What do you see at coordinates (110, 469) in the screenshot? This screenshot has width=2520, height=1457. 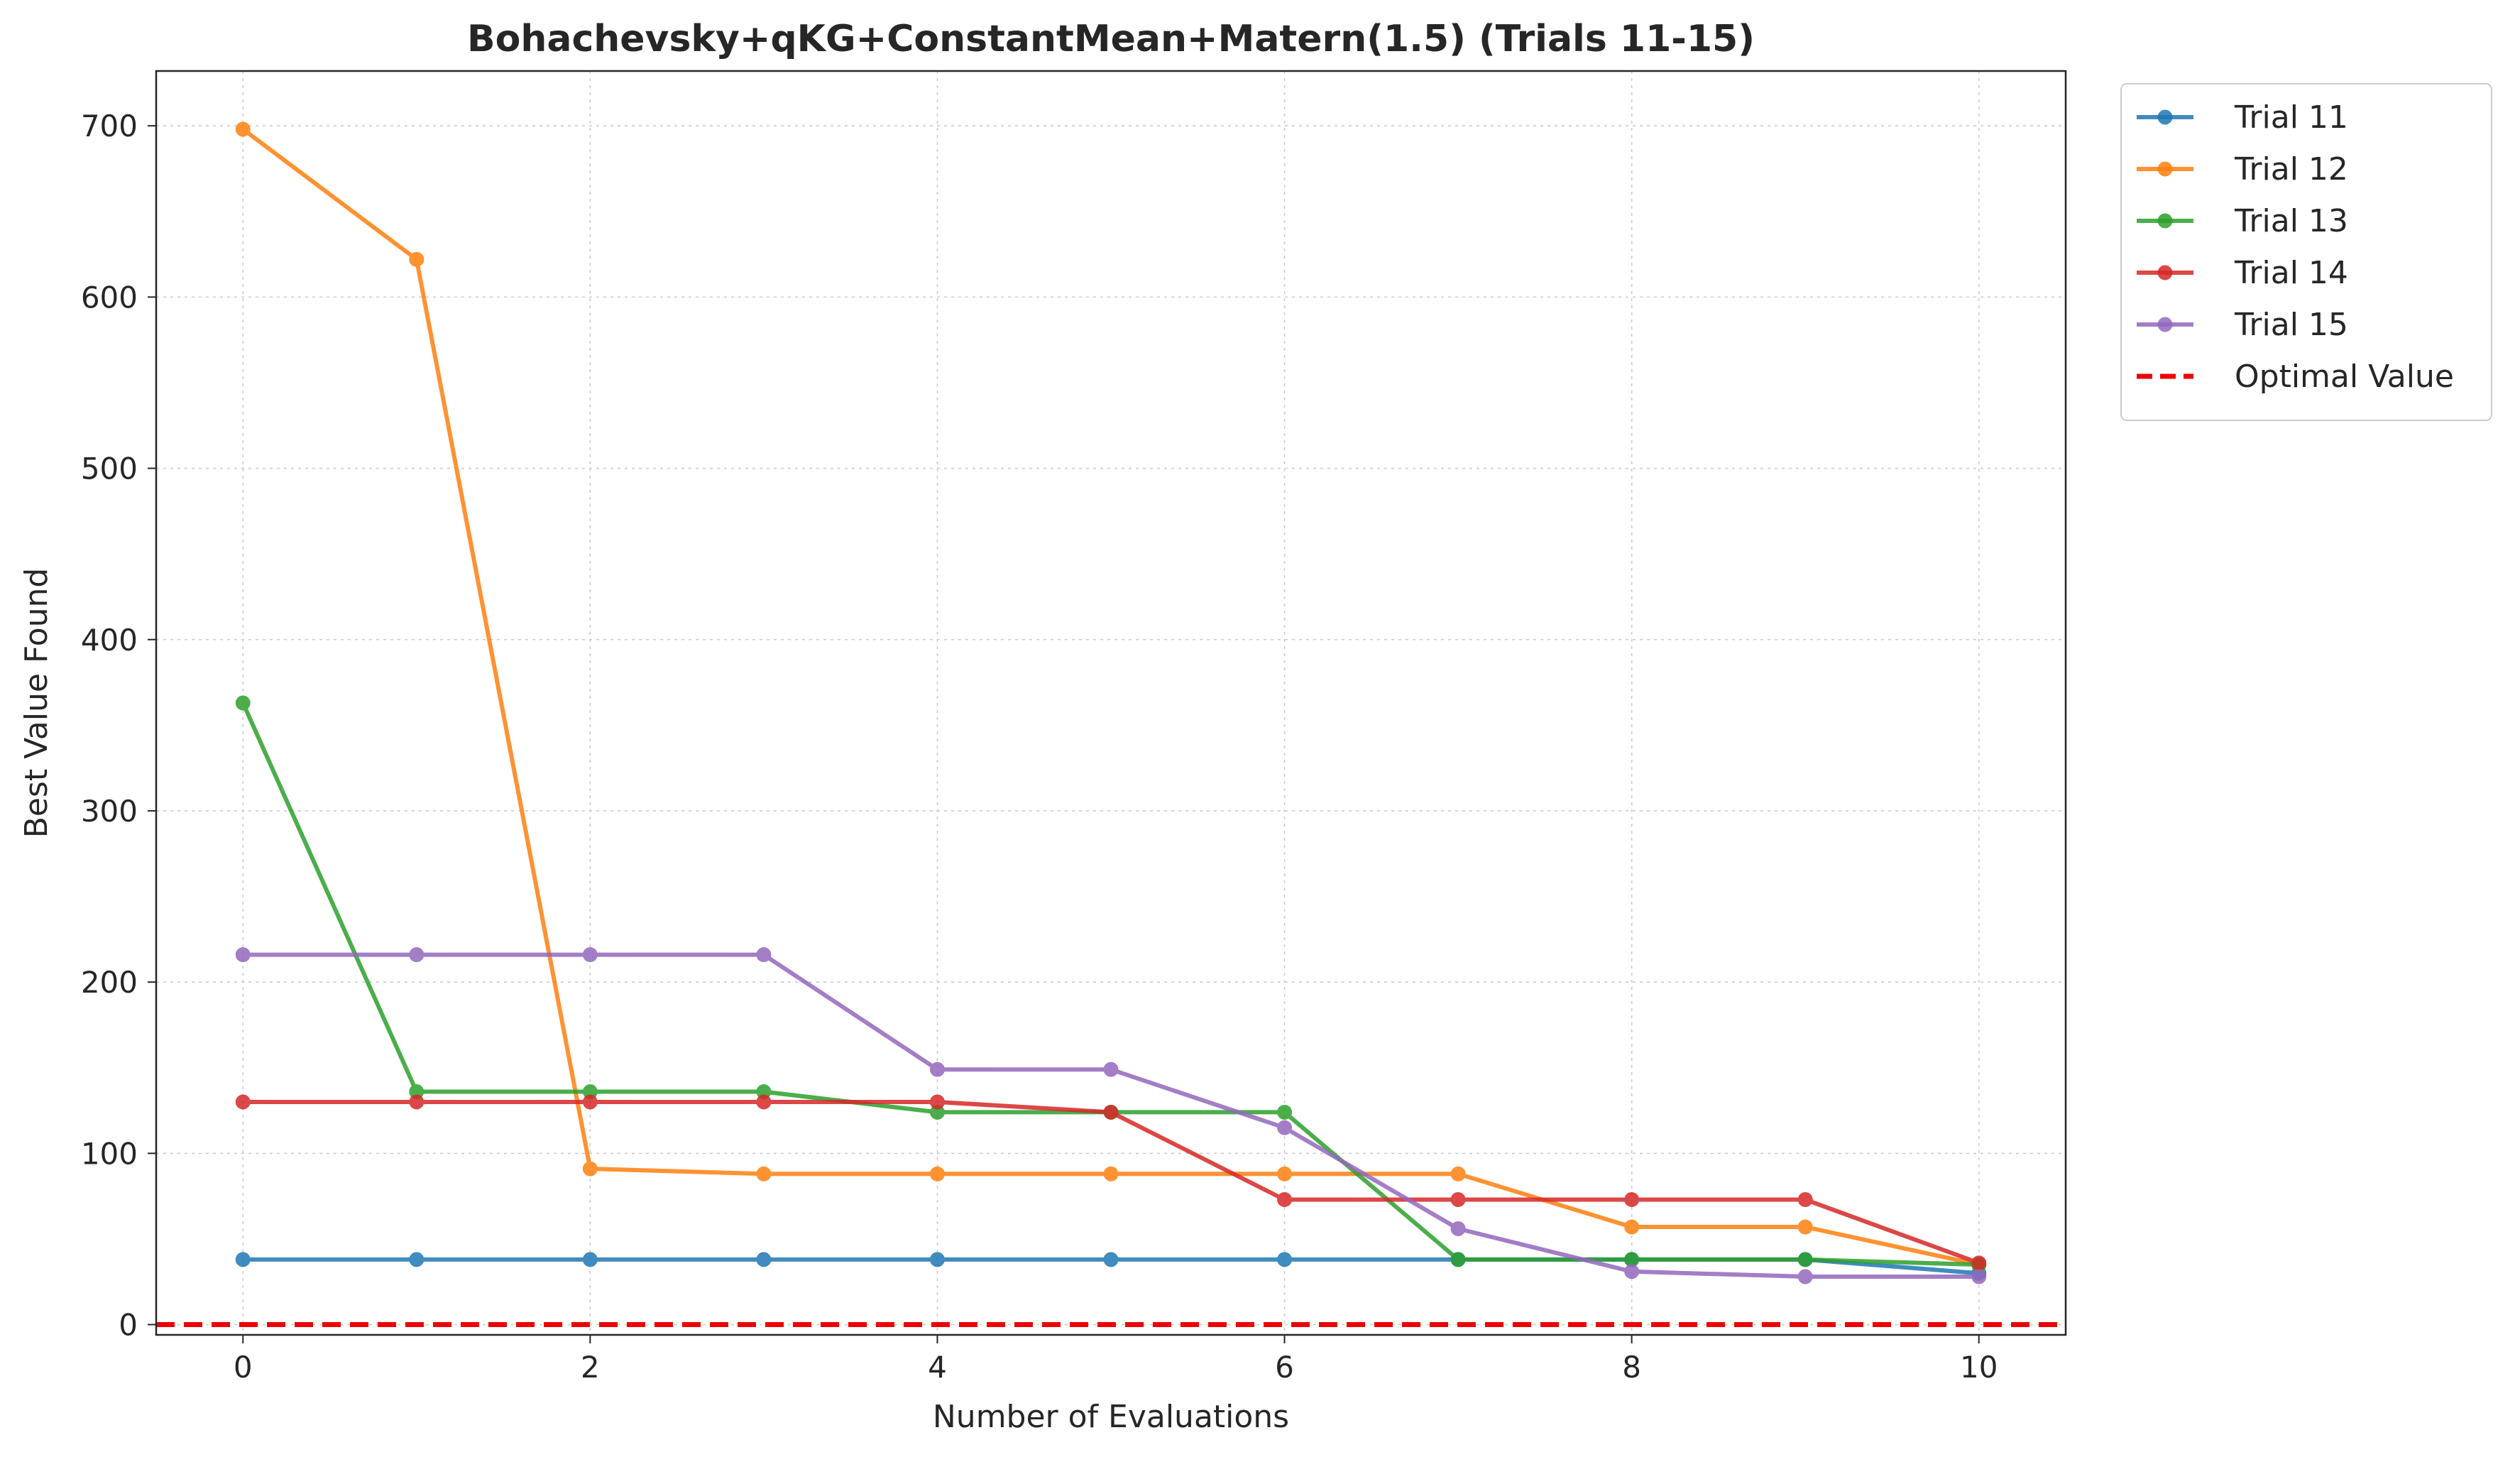 I see `y-tick-label: 500` at bounding box center [110, 469].